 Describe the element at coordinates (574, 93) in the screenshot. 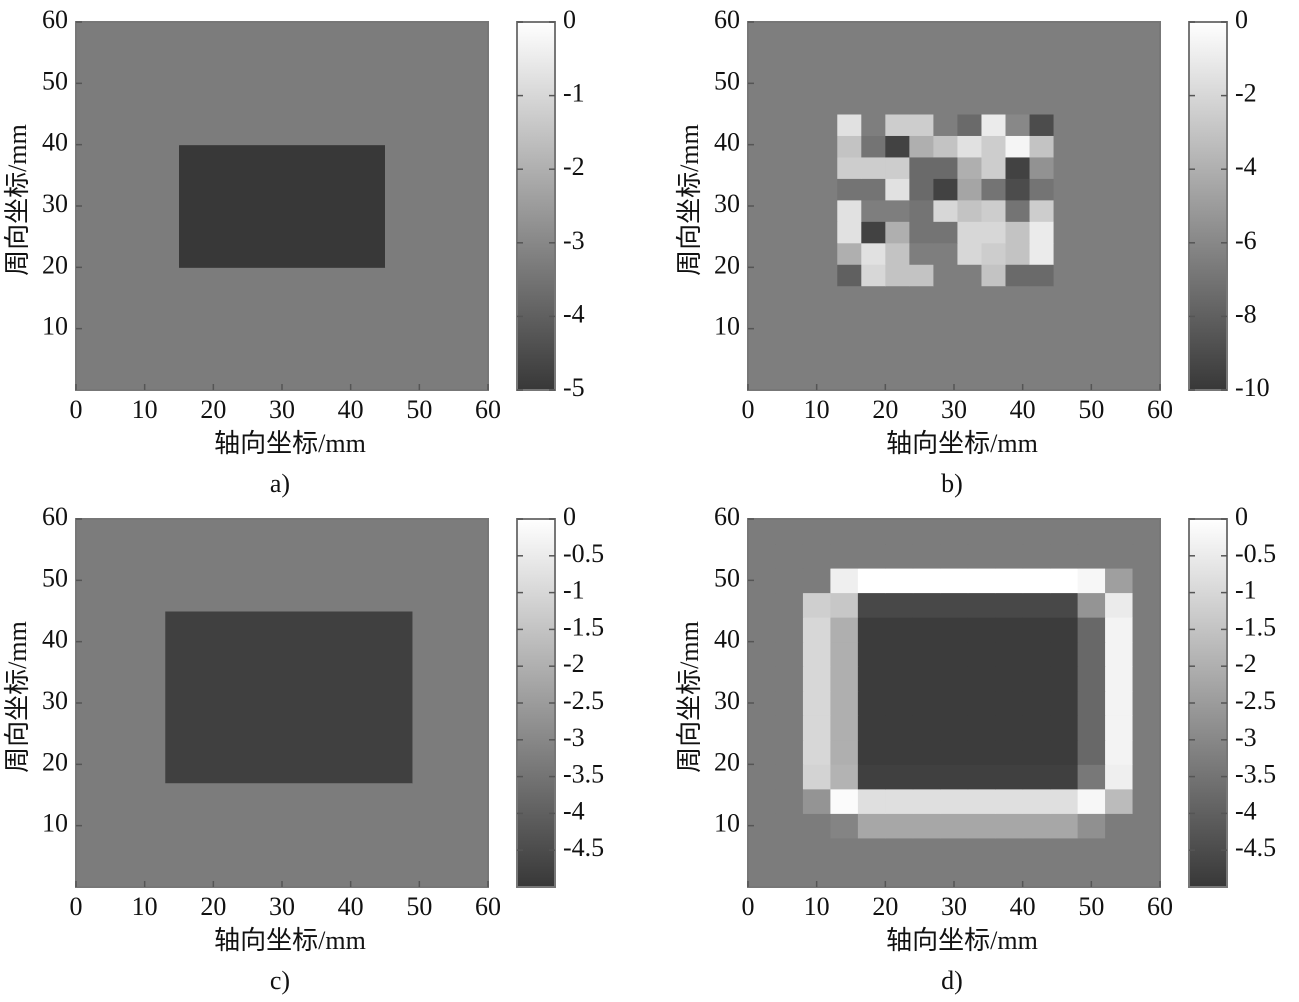

I see `colorbar-tick-label: -1` at that location.